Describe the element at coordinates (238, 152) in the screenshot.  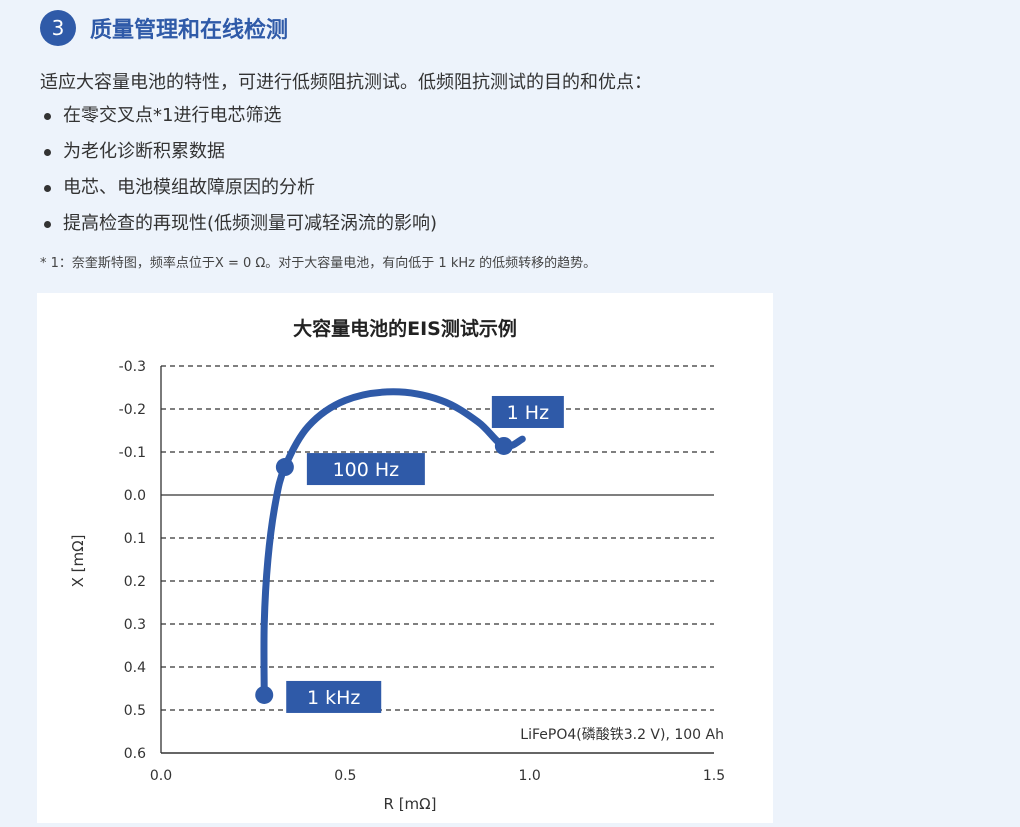
I see `list-item: 为老化诊断积累数据` at that location.